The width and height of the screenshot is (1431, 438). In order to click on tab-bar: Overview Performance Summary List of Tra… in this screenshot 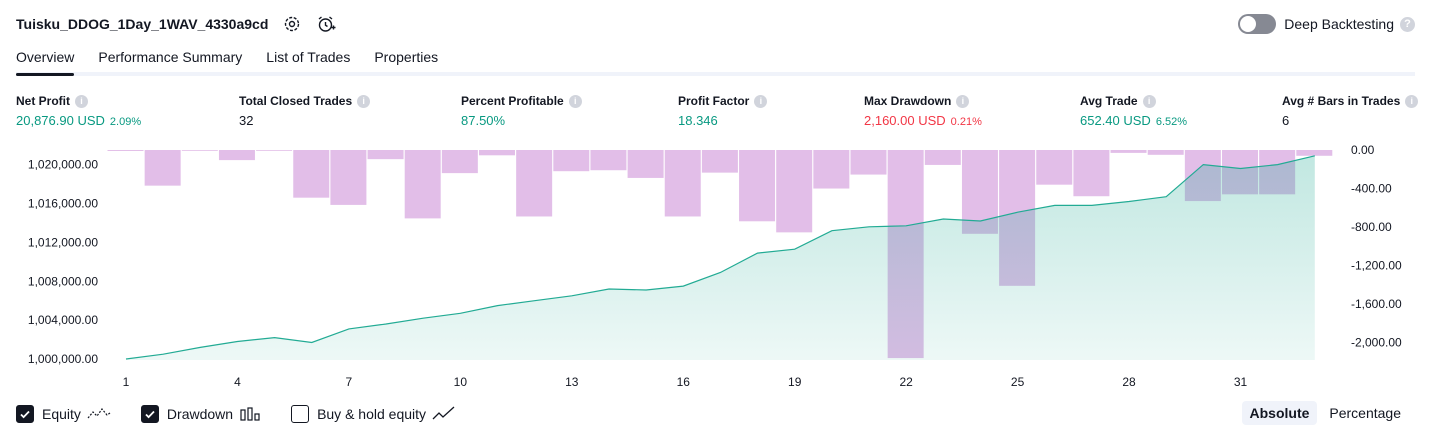, I will do `click(715, 61)`.